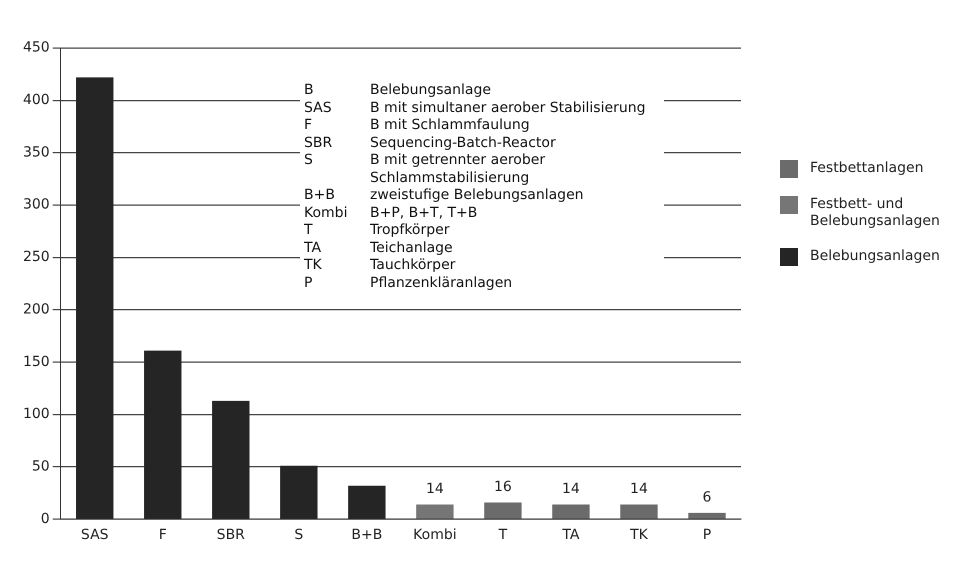 The height and width of the screenshot is (582, 963). What do you see at coordinates (36, 152) in the screenshot?
I see `y-tick-label: 350` at bounding box center [36, 152].